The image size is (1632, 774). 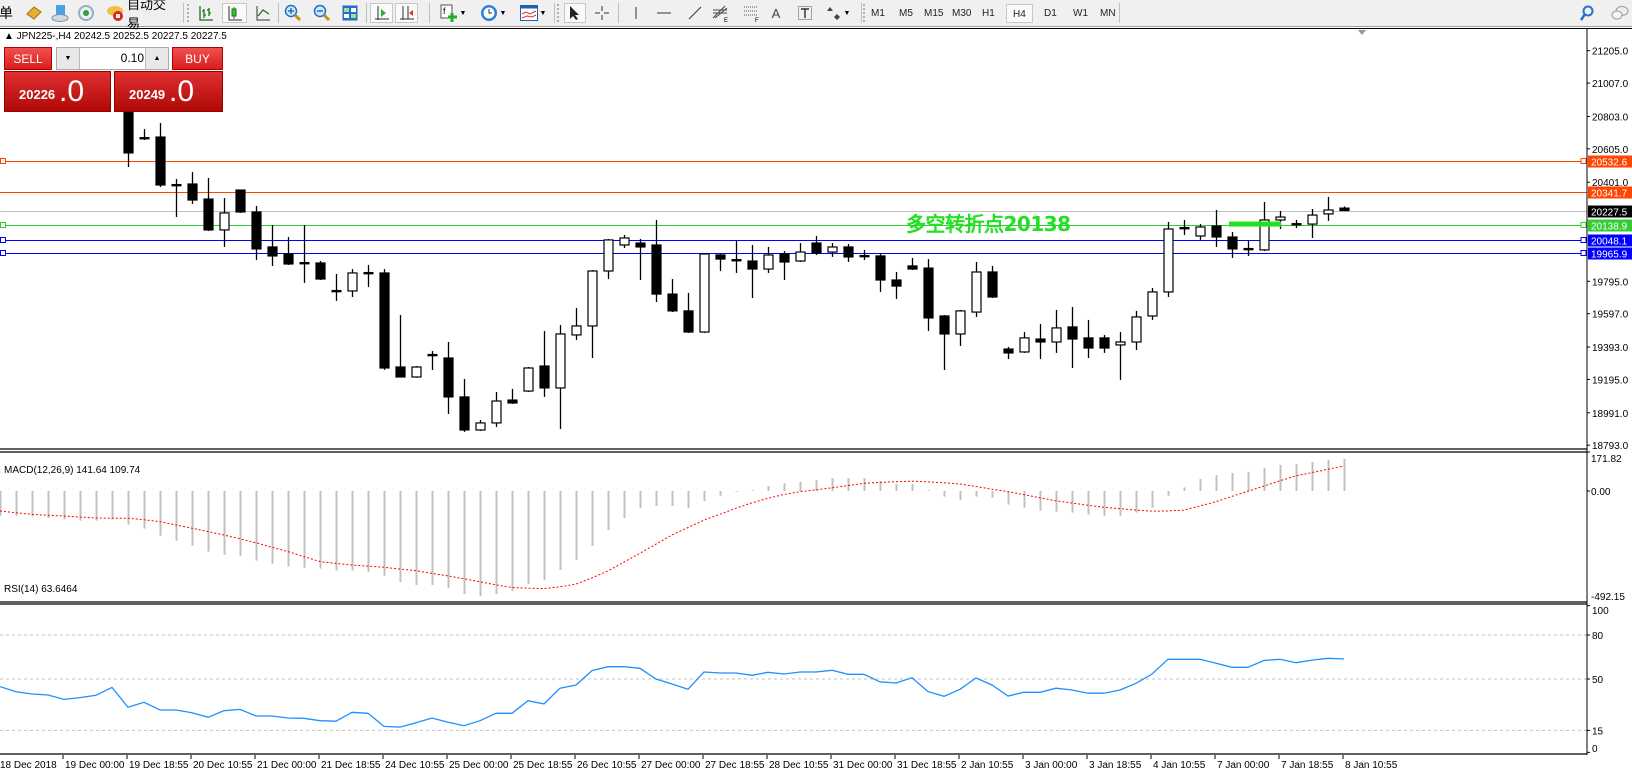 What do you see at coordinates (1610, 380) in the screenshot?
I see `price-tick-label: 19195.0` at bounding box center [1610, 380].